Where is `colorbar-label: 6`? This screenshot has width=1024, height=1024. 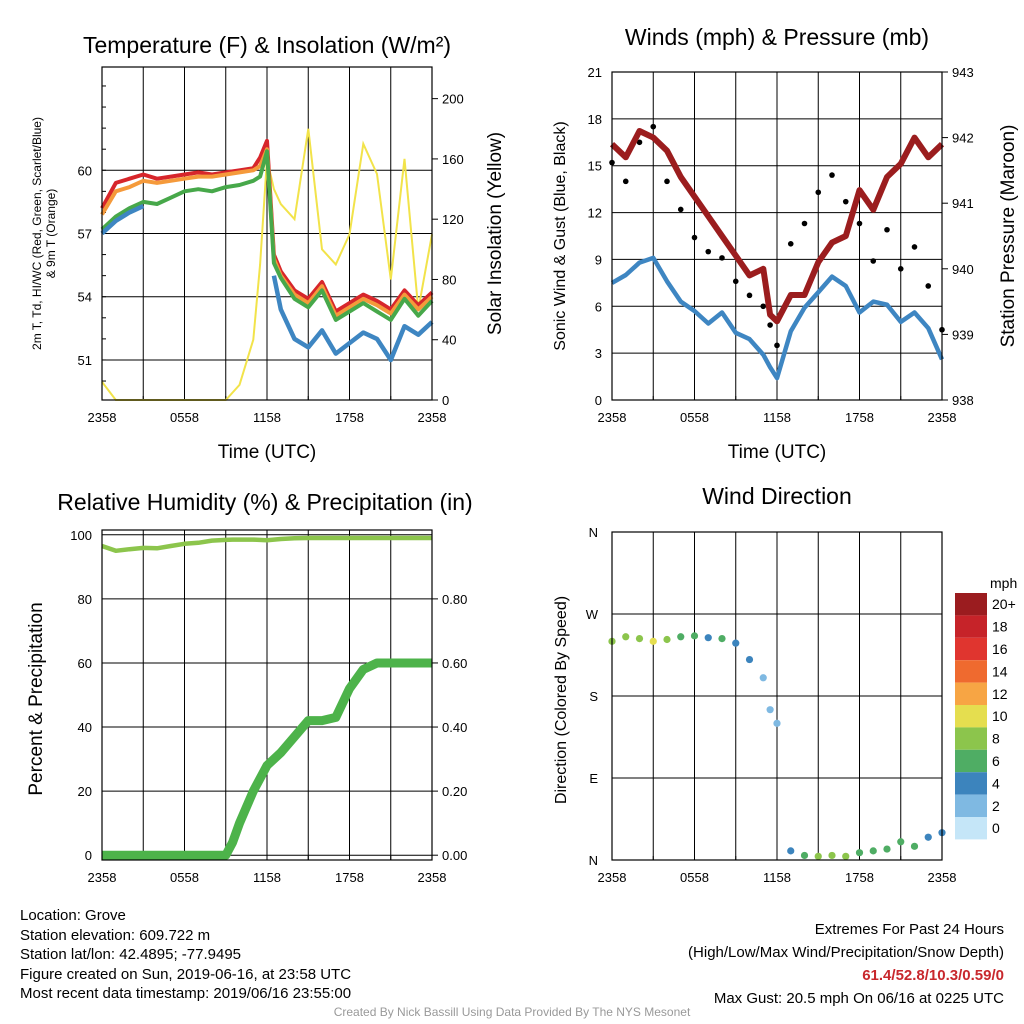 colorbar-label: 6 is located at coordinates (996, 761).